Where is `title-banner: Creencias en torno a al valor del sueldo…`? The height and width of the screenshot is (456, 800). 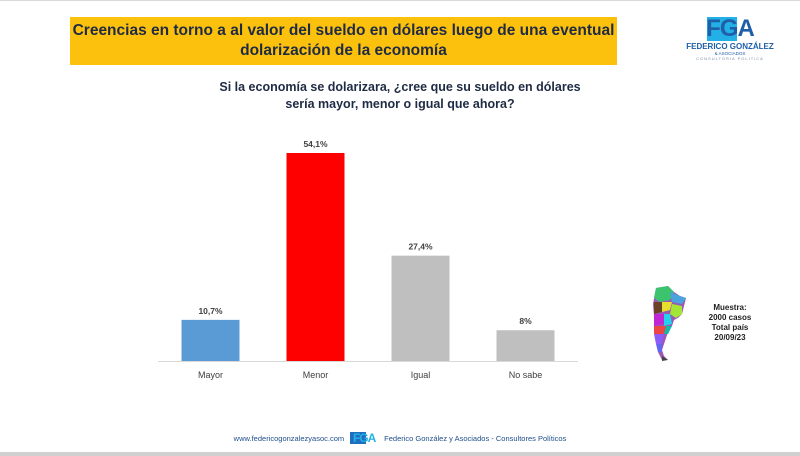 title-banner: Creencias en torno a al valor del sueldo… is located at coordinates (343, 41).